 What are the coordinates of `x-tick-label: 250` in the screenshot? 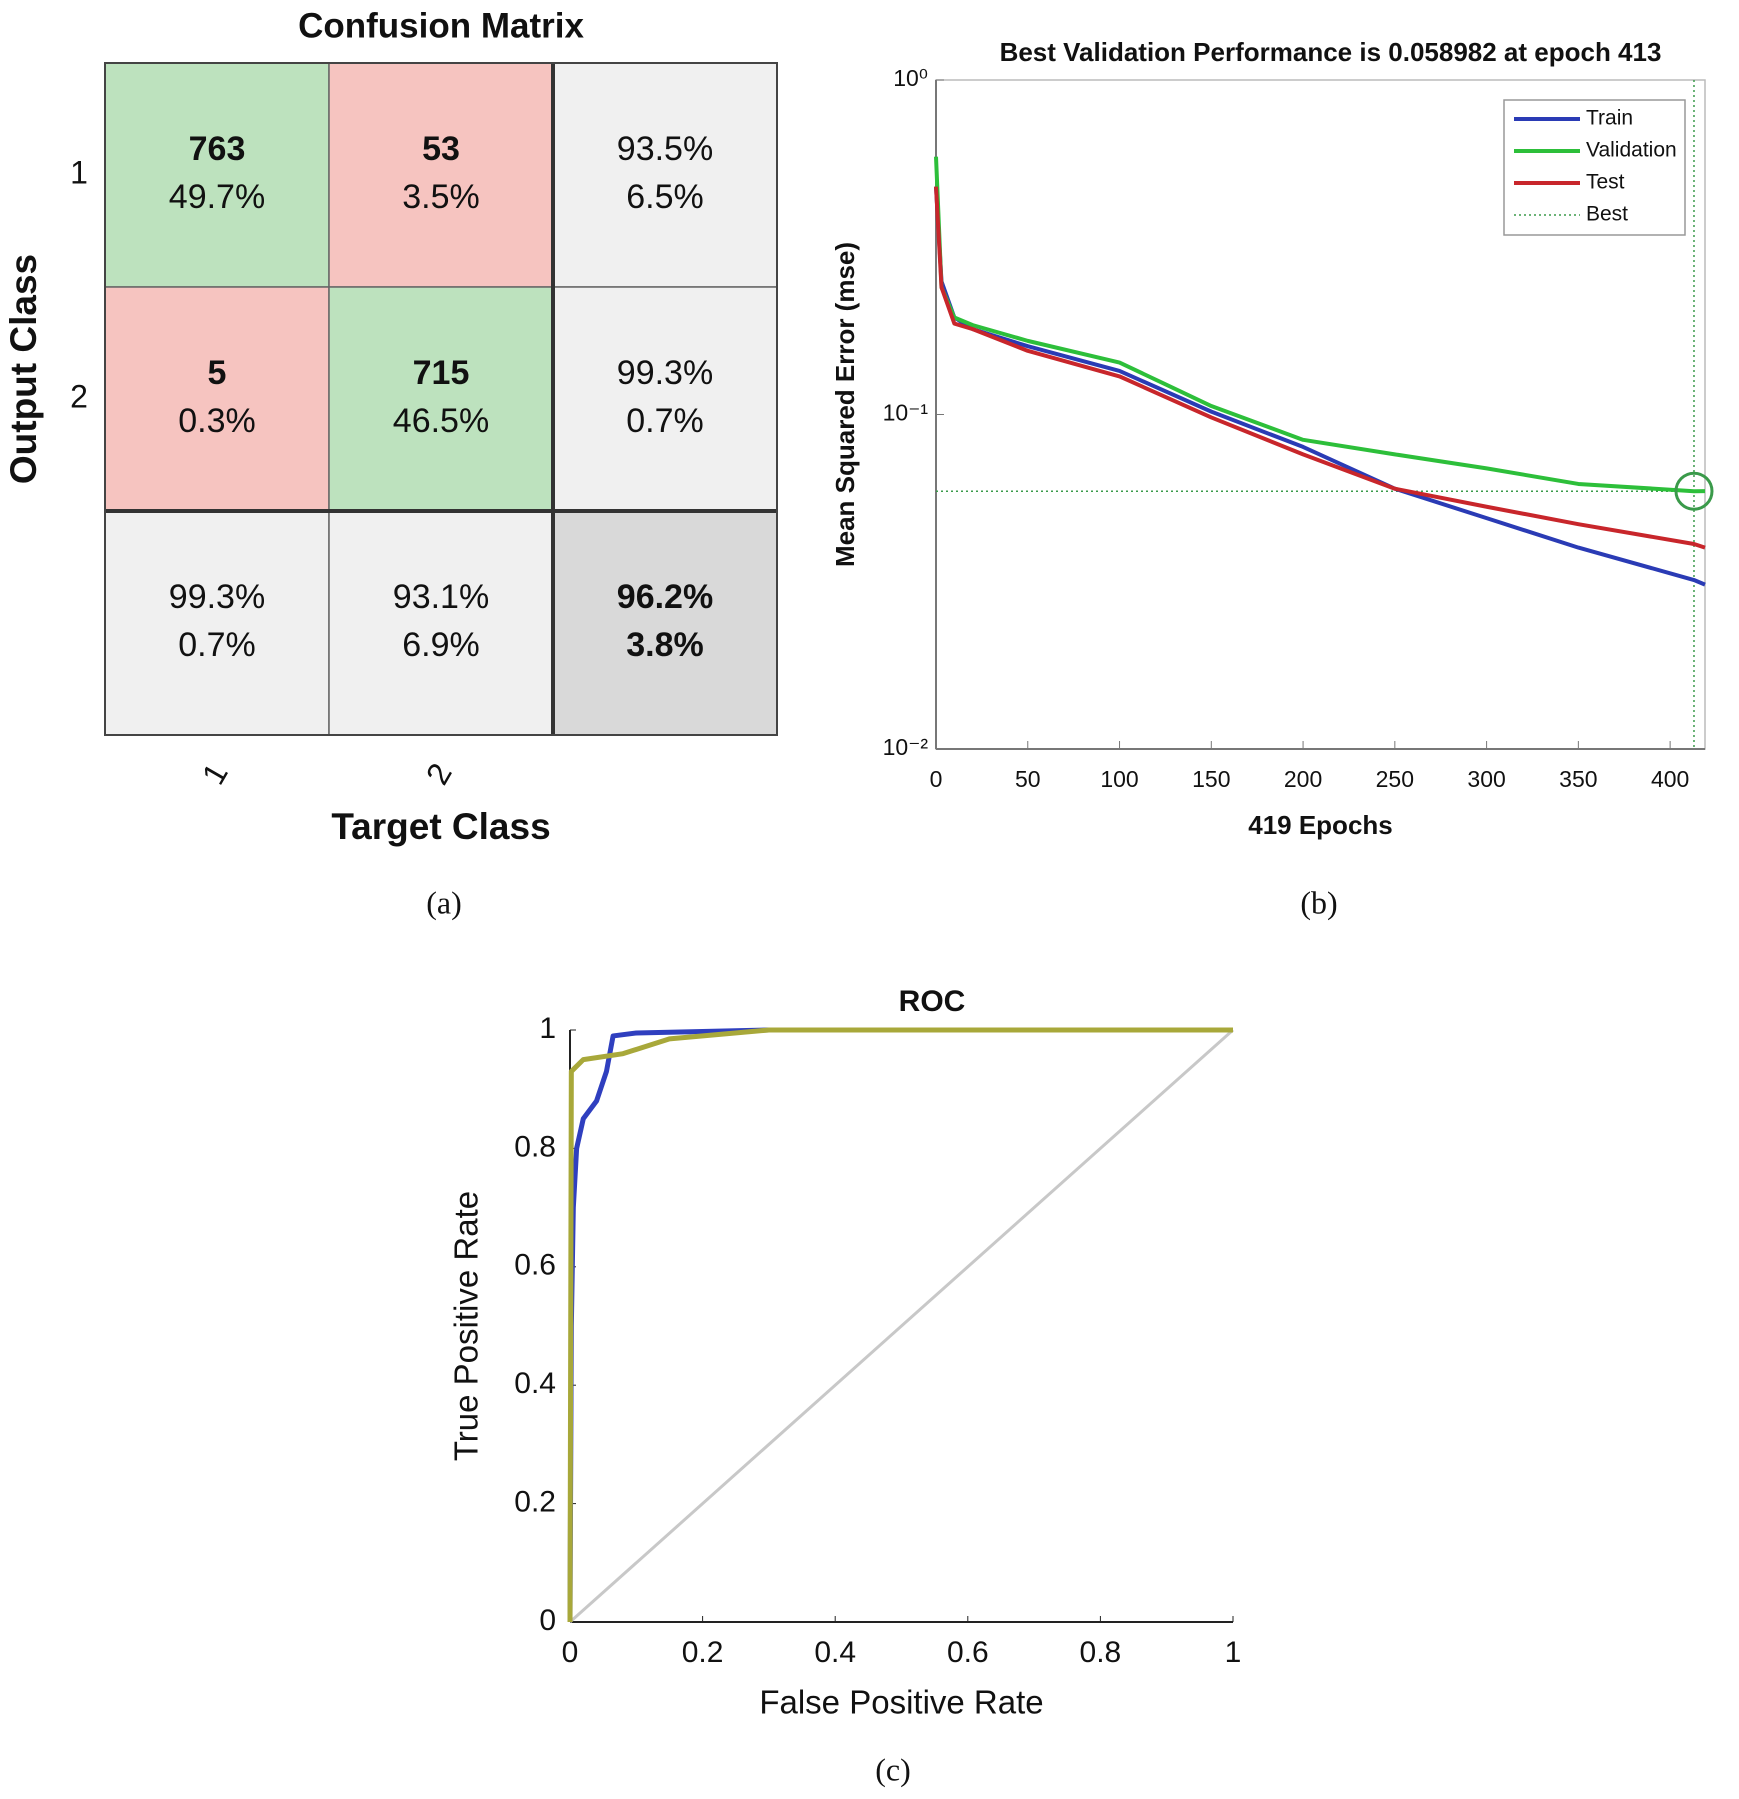 It's located at (1395, 779).